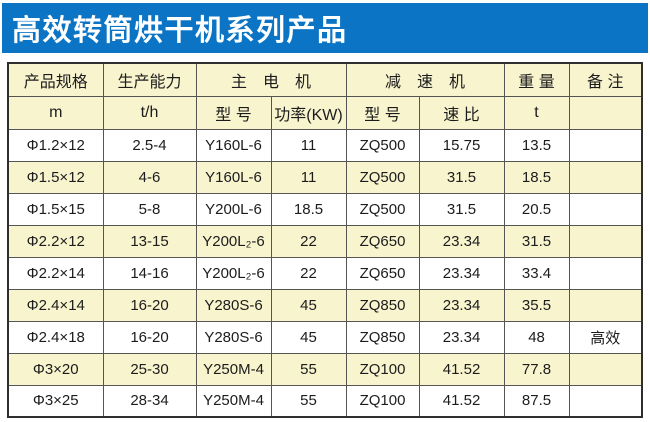 Image resolution: width=650 pixels, height=422 pixels. I want to click on subheader-remarks-empty, so click(605, 112).